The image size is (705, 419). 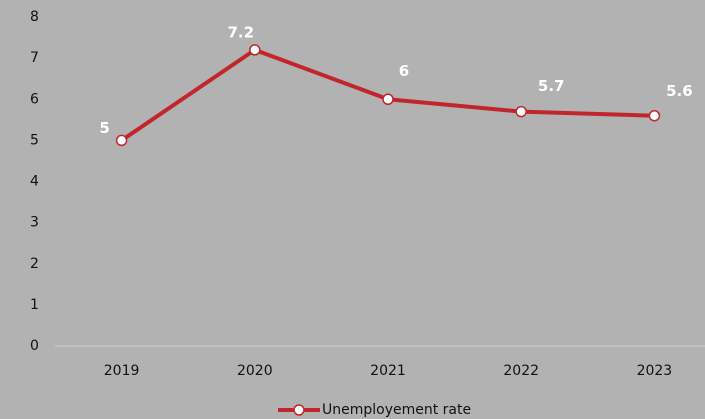 What do you see at coordinates (396, 410) in the screenshot?
I see `legend-label: Unemployement rate` at bounding box center [396, 410].